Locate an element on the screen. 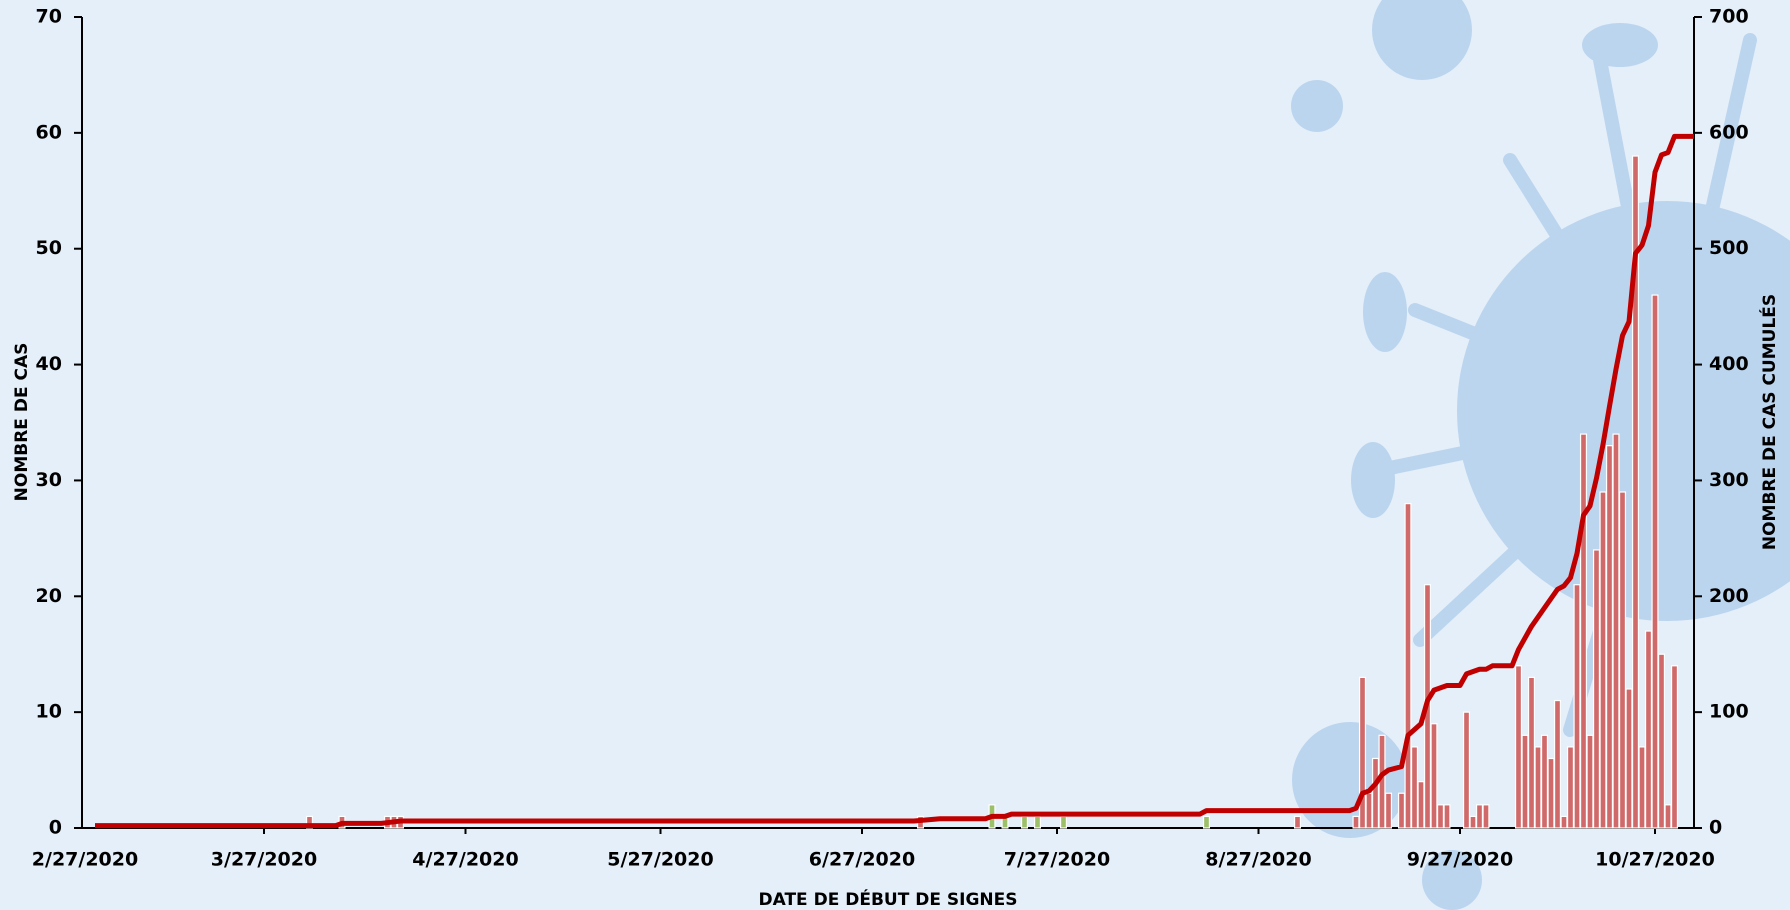  y2-tick-label: 200 is located at coordinates (1729, 596).